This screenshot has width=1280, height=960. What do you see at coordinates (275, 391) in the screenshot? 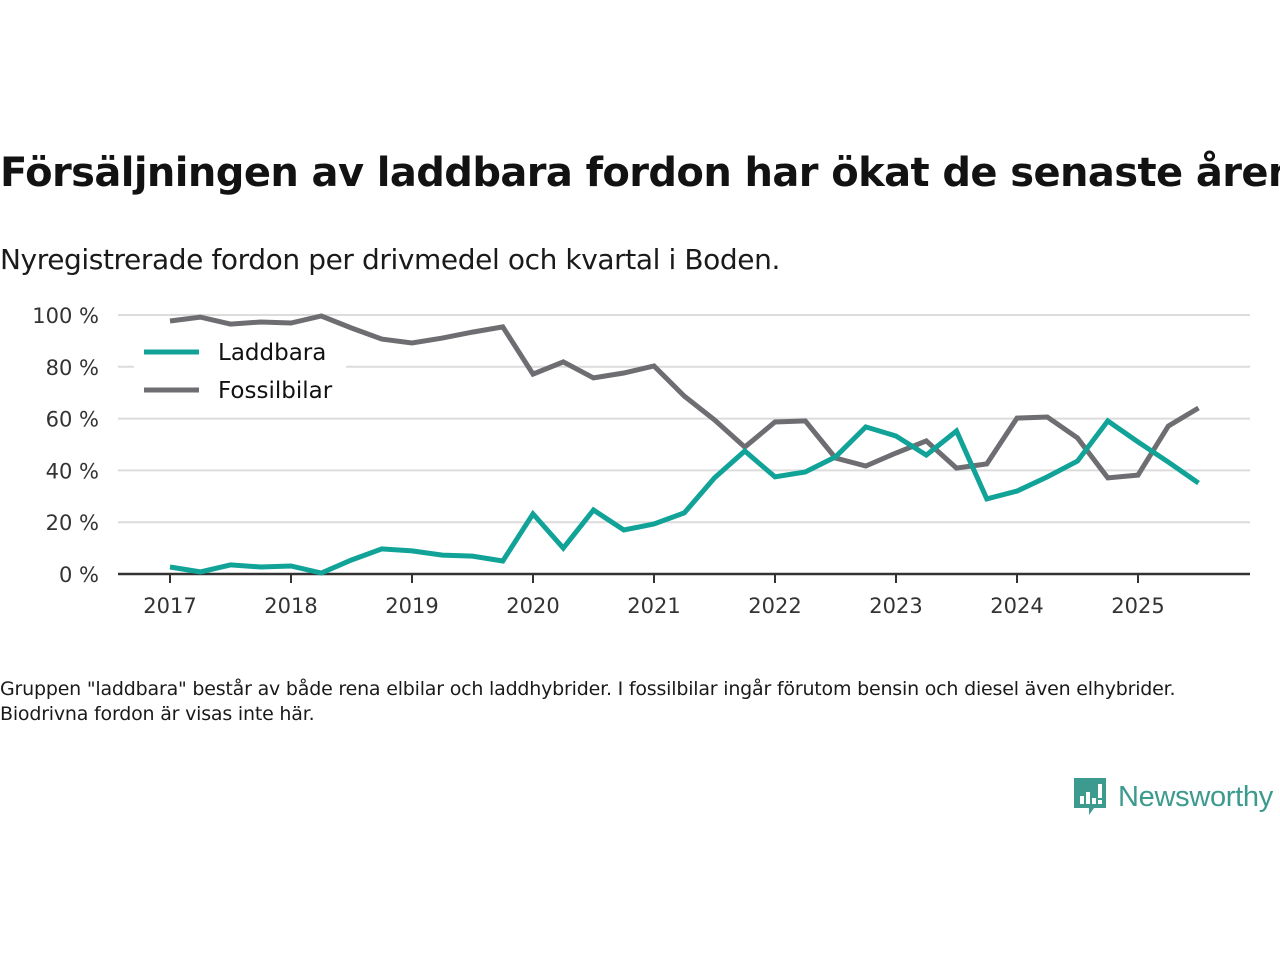
I see `legend-label: Fossilbilar` at bounding box center [275, 391].